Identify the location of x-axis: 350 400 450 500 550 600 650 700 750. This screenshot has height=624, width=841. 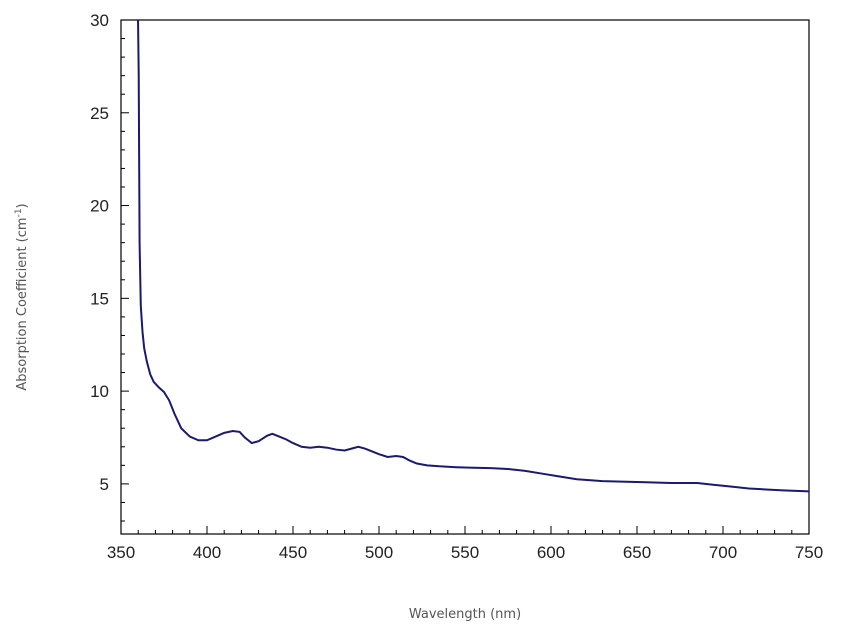
(465, 544).